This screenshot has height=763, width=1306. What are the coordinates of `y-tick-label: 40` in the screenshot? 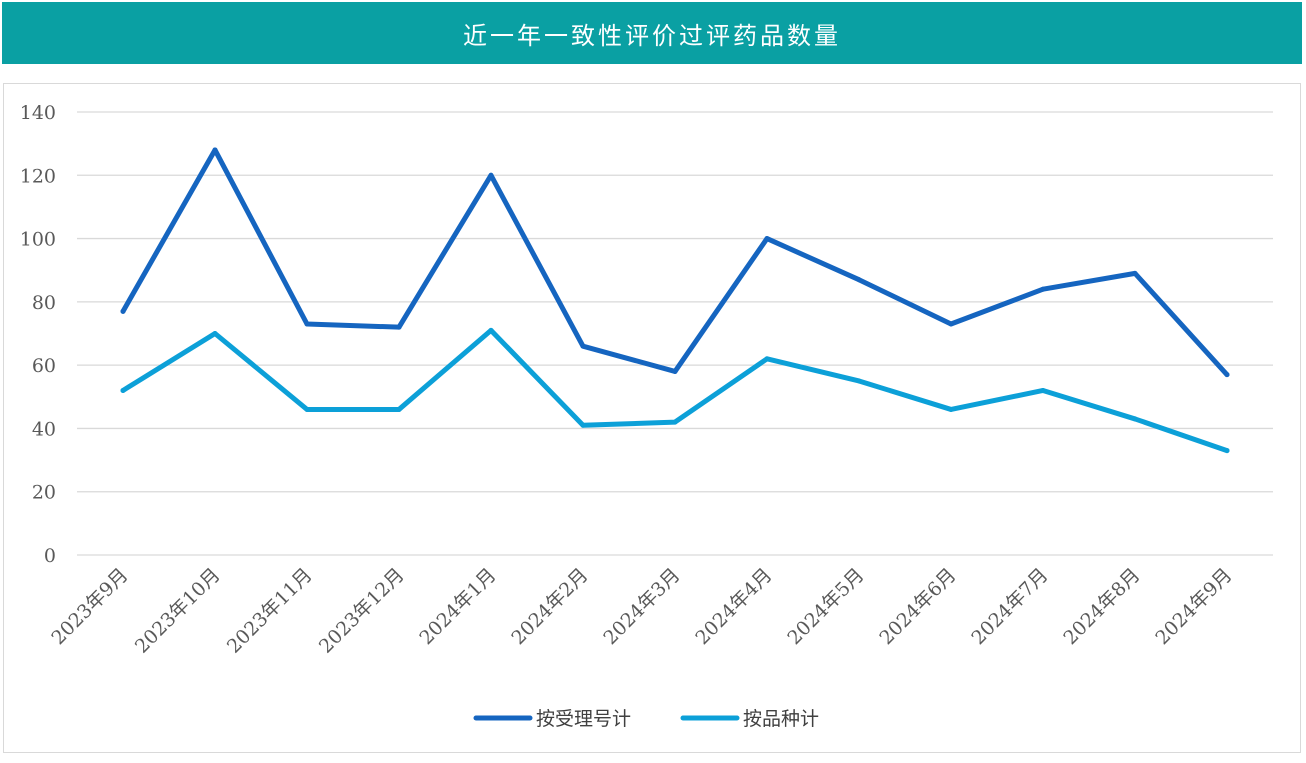 It's located at (44, 429).